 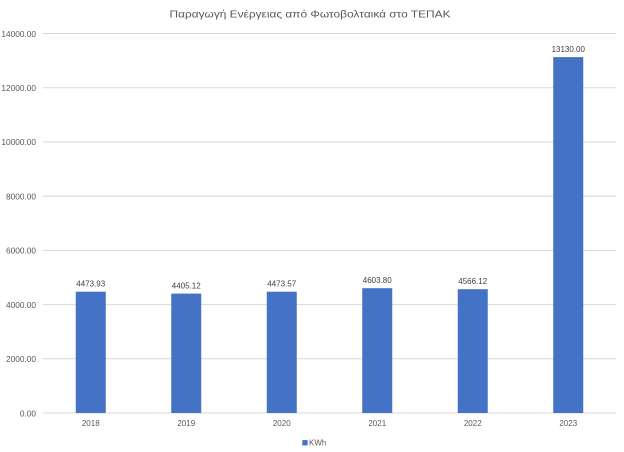 What do you see at coordinates (90, 283) in the screenshot?
I see `svg-text: 4473.93` at bounding box center [90, 283].